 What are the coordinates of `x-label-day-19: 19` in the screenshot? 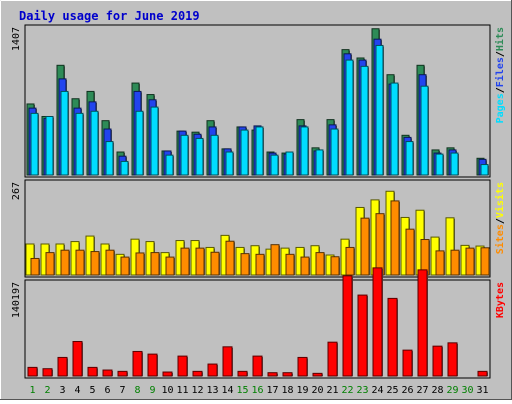 It's located at (302, 390).